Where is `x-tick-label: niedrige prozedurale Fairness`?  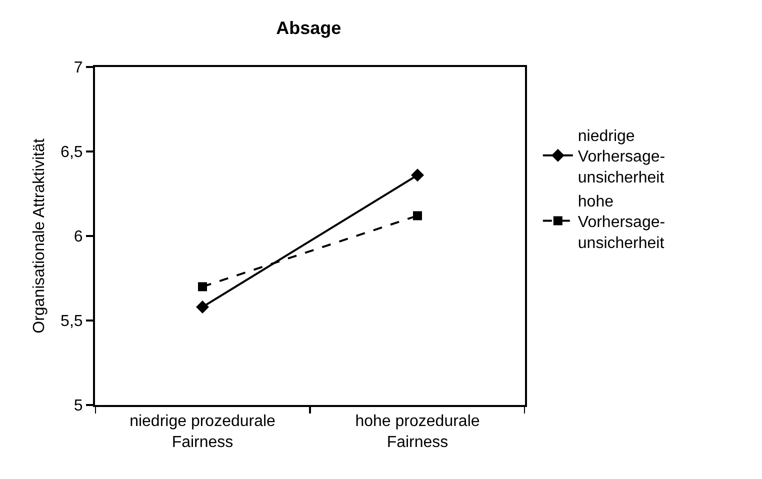 x-tick-label: niedrige prozedurale Fairness is located at coordinates (203, 432).